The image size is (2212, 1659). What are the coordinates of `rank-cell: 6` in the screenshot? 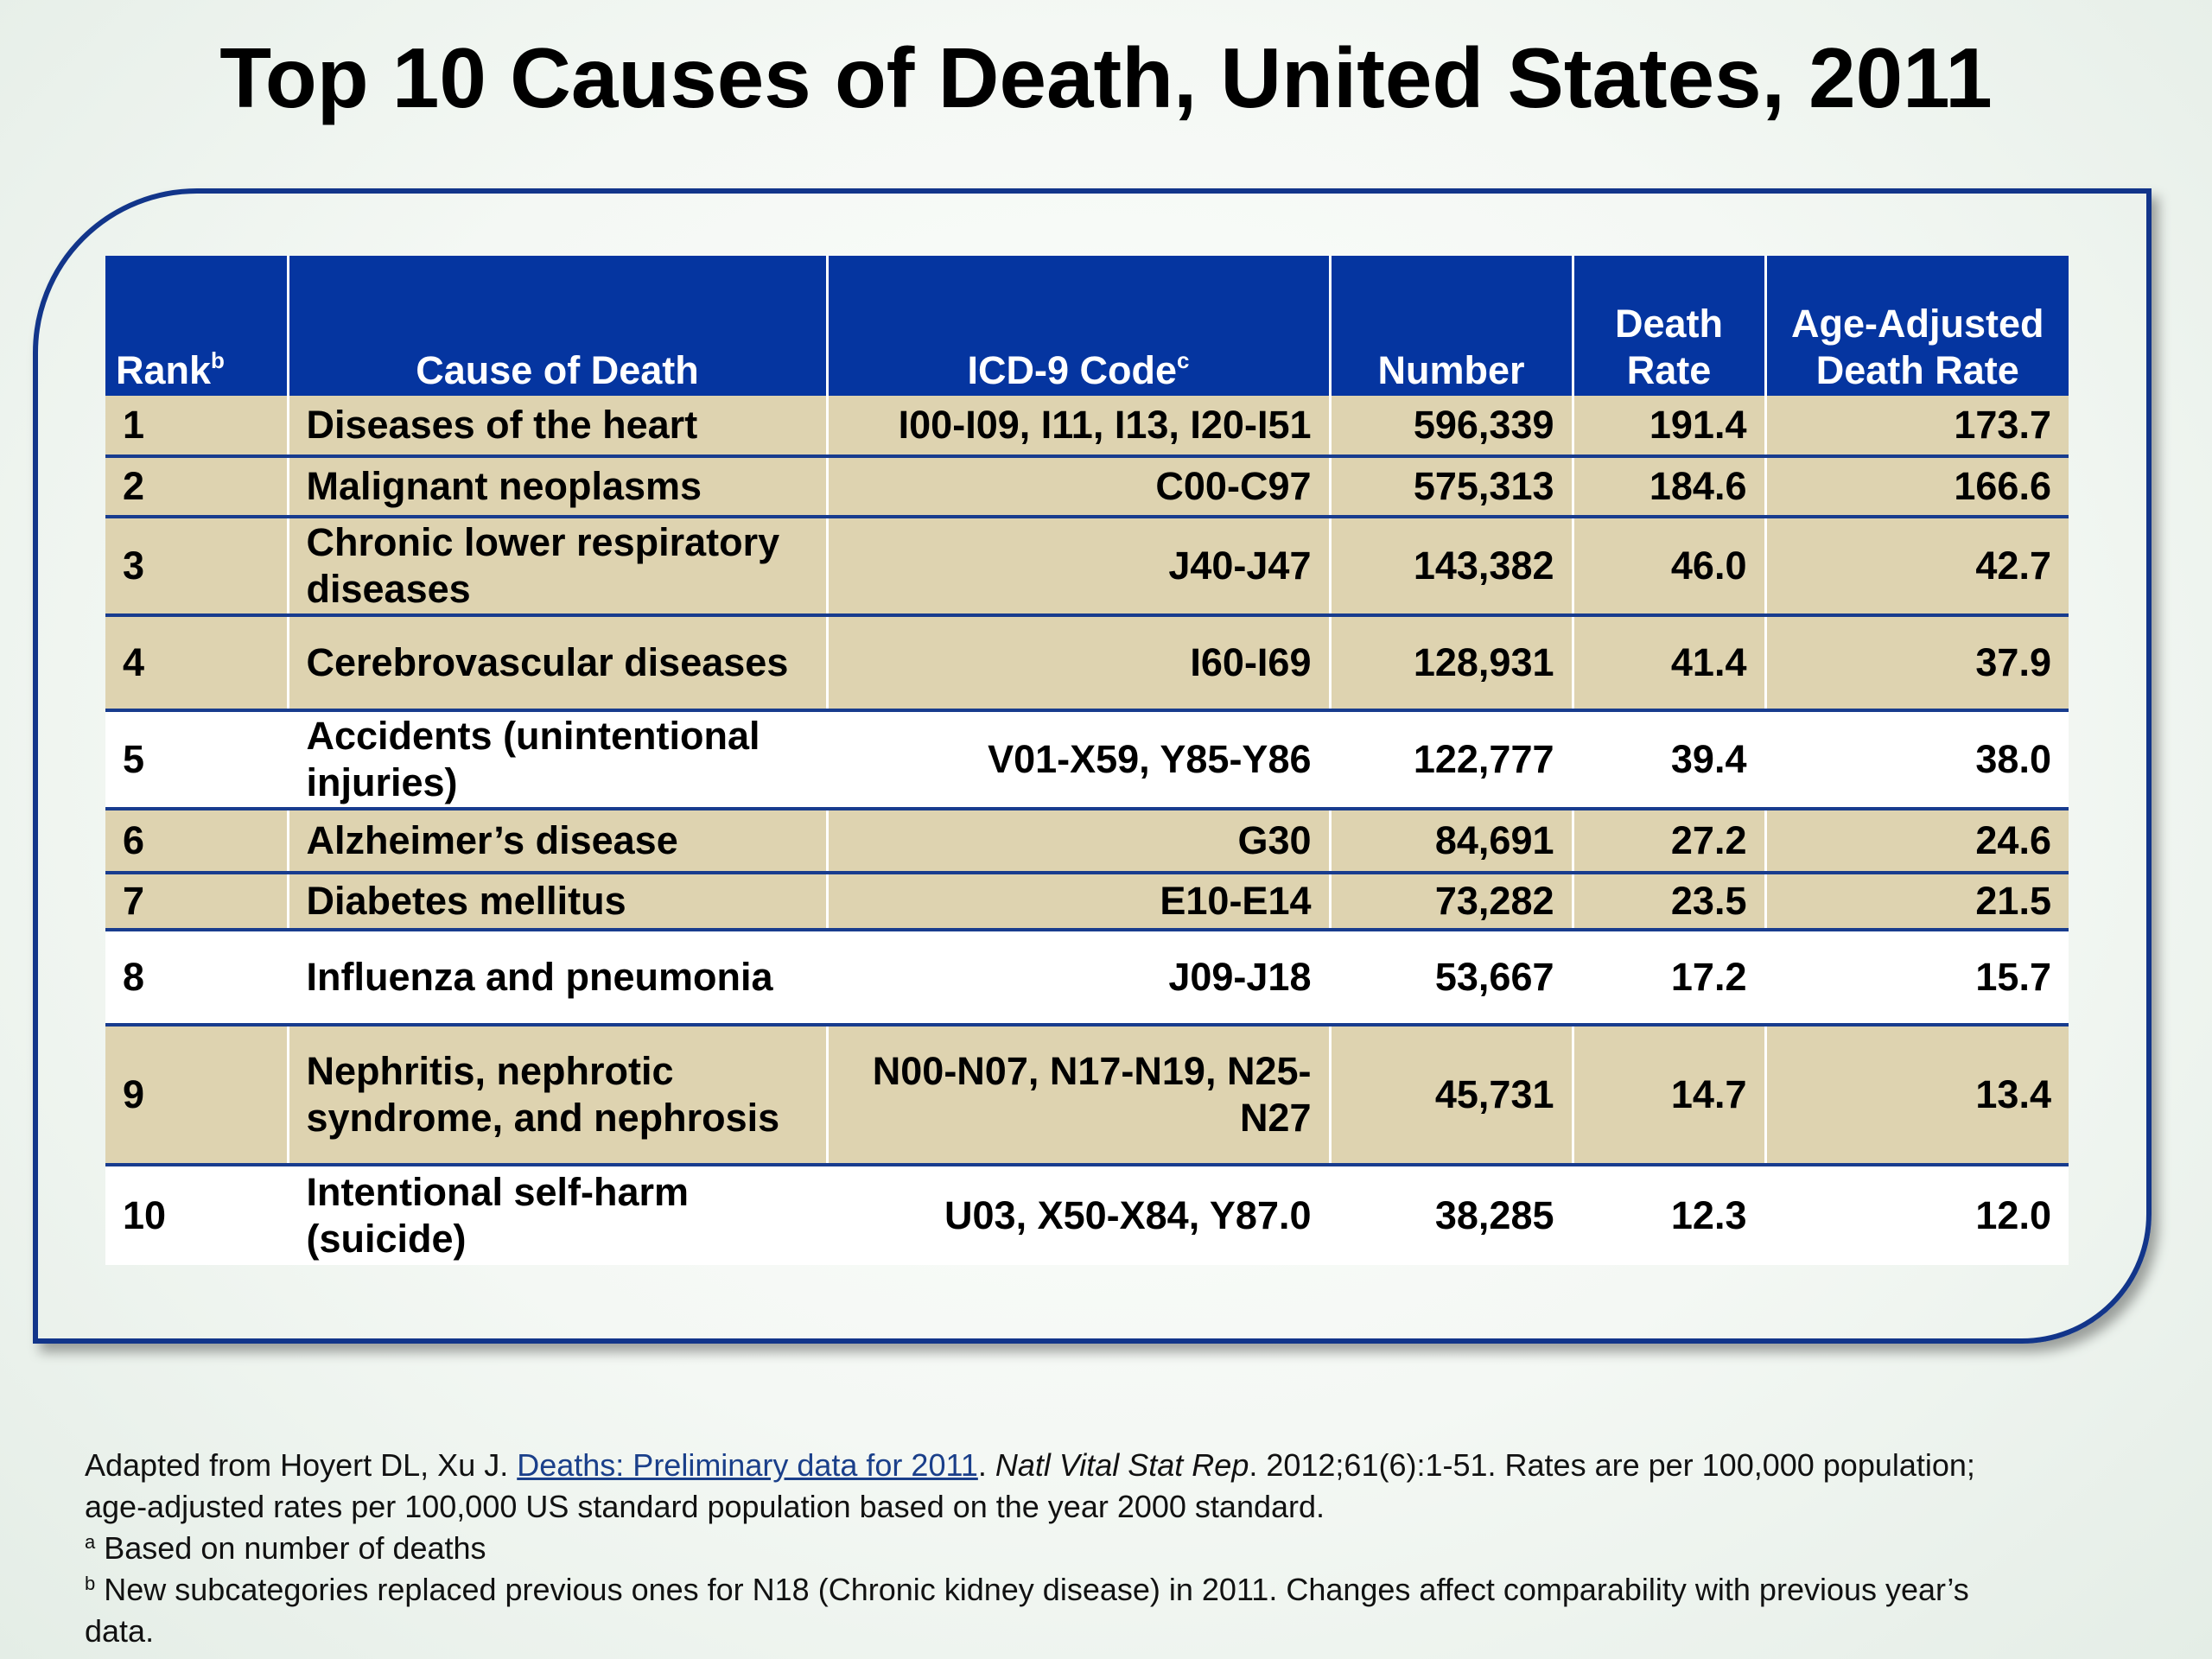 It's located at (196, 841).